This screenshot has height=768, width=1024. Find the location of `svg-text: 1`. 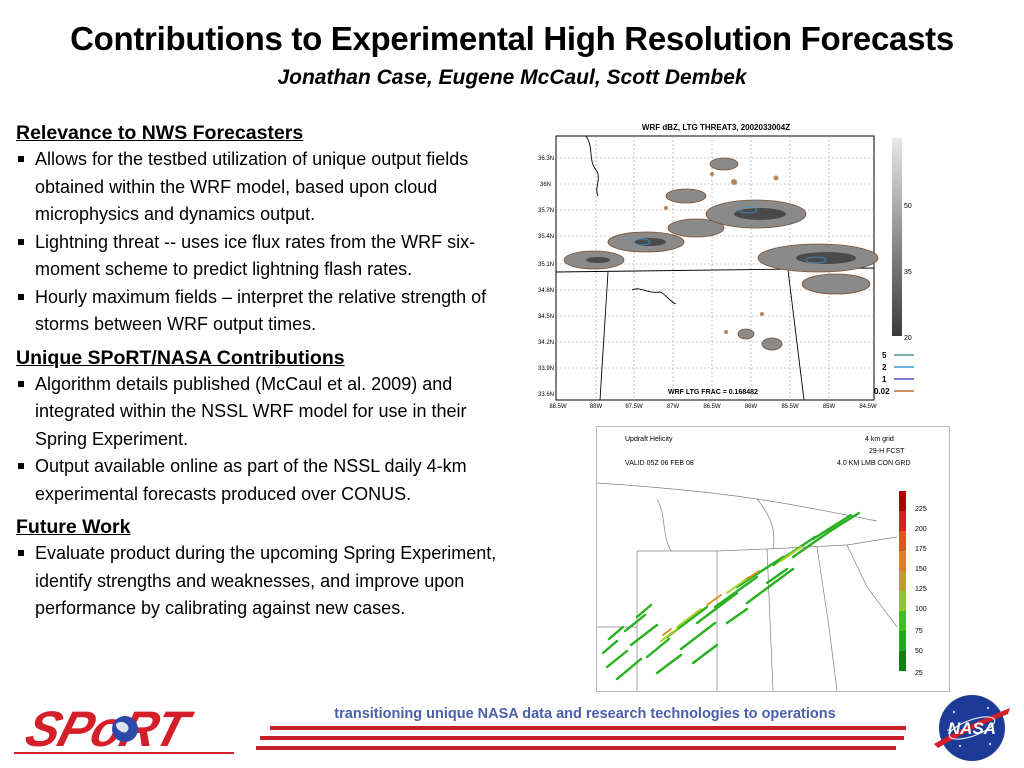

svg-text: 1 is located at coordinates (884, 379).